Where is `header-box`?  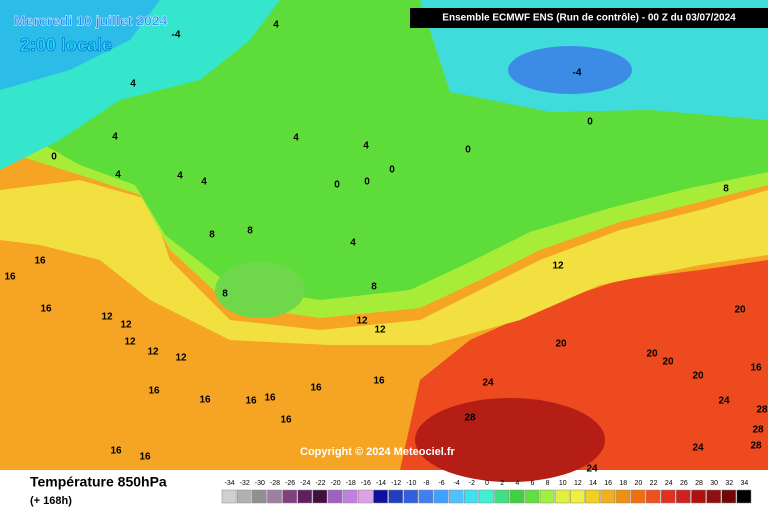
header-box is located at coordinates (589, 18).